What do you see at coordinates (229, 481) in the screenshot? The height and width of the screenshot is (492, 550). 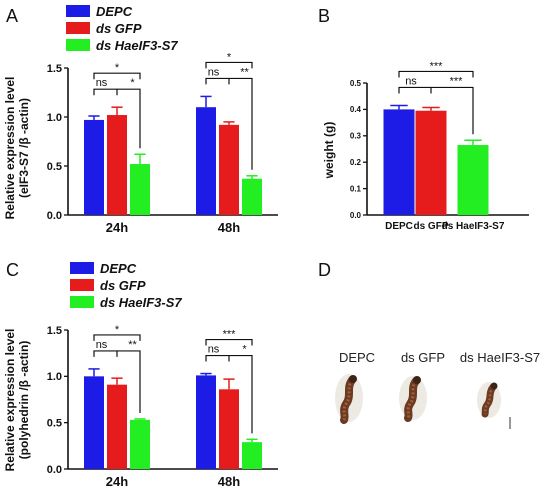 I see `chart-c-x-category-label: 48h` at bounding box center [229, 481].